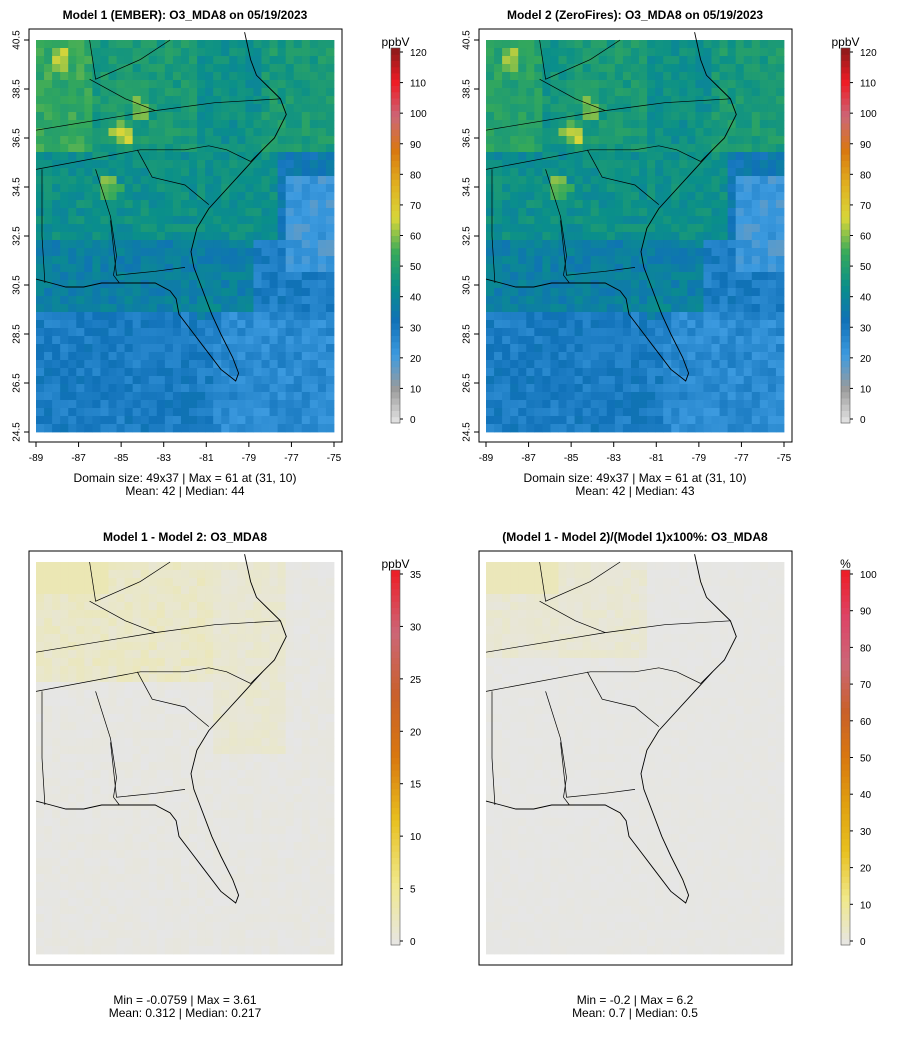 Image resolution: width=900 pixels, height=1045 pixels. What do you see at coordinates (418, 114) in the screenshot?
I see `colorbar-tick-label: 100` at bounding box center [418, 114].